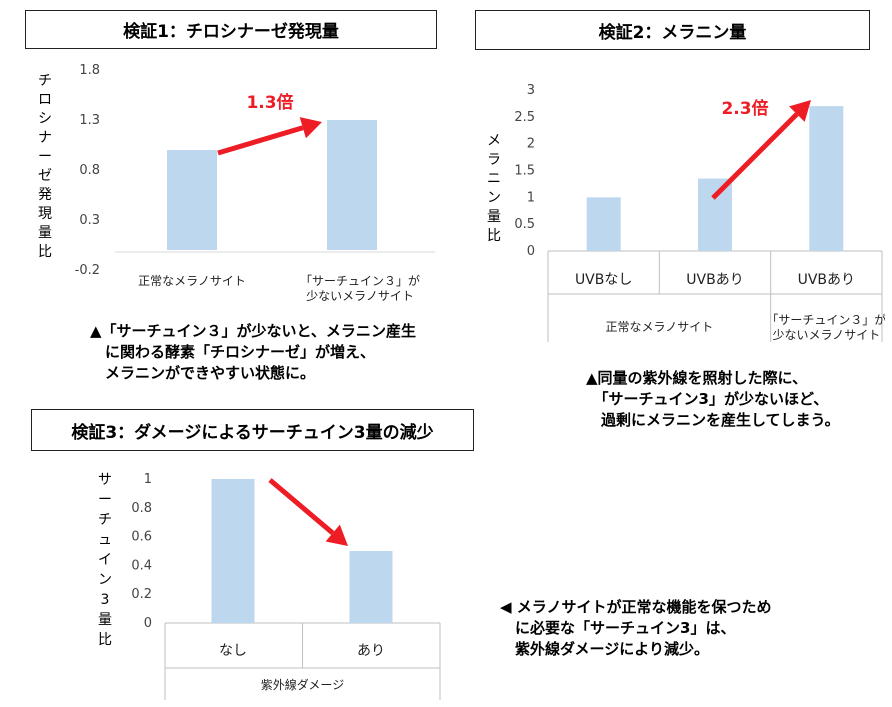 The width and height of the screenshot is (892, 707). Describe the element at coordinates (45, 119) in the screenshot. I see `ylabel-char: シ` at that location.